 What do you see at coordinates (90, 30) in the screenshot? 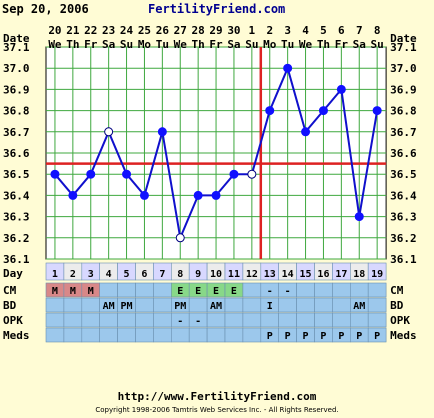
I see `x-date-label: 22` at bounding box center [90, 30].